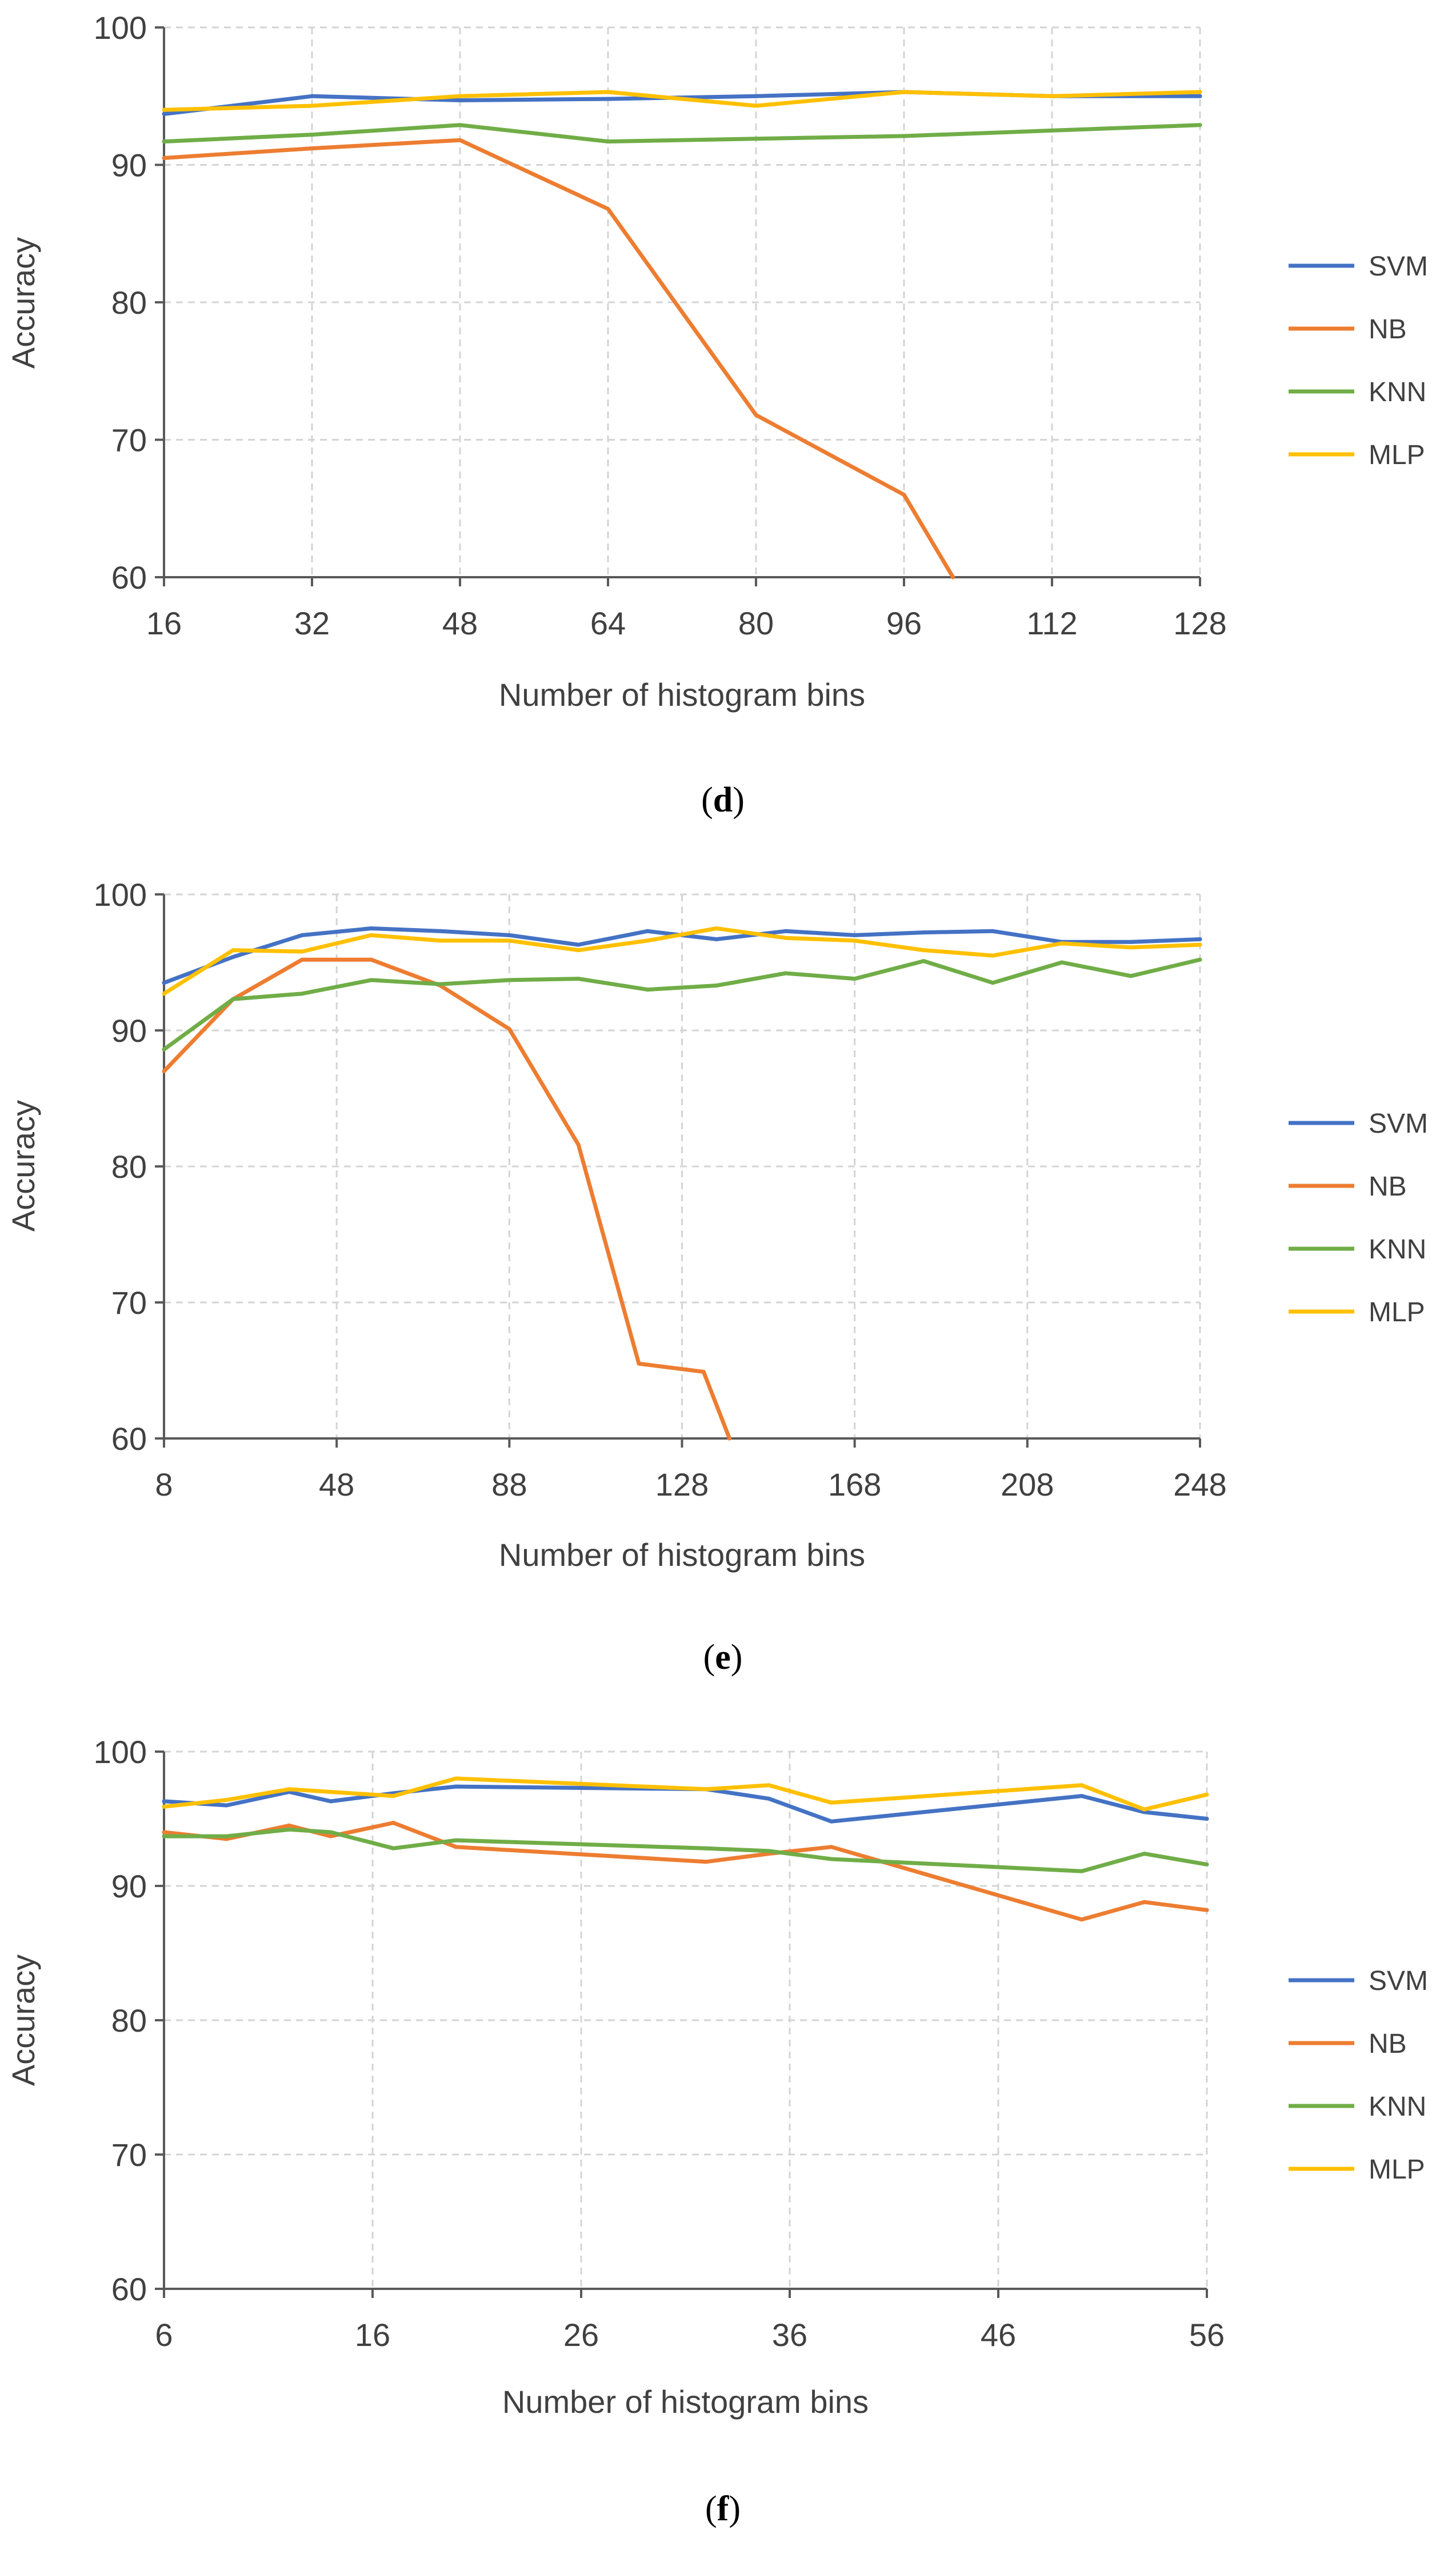  I want to click on y-tick-label: 70, so click(129, 1303).